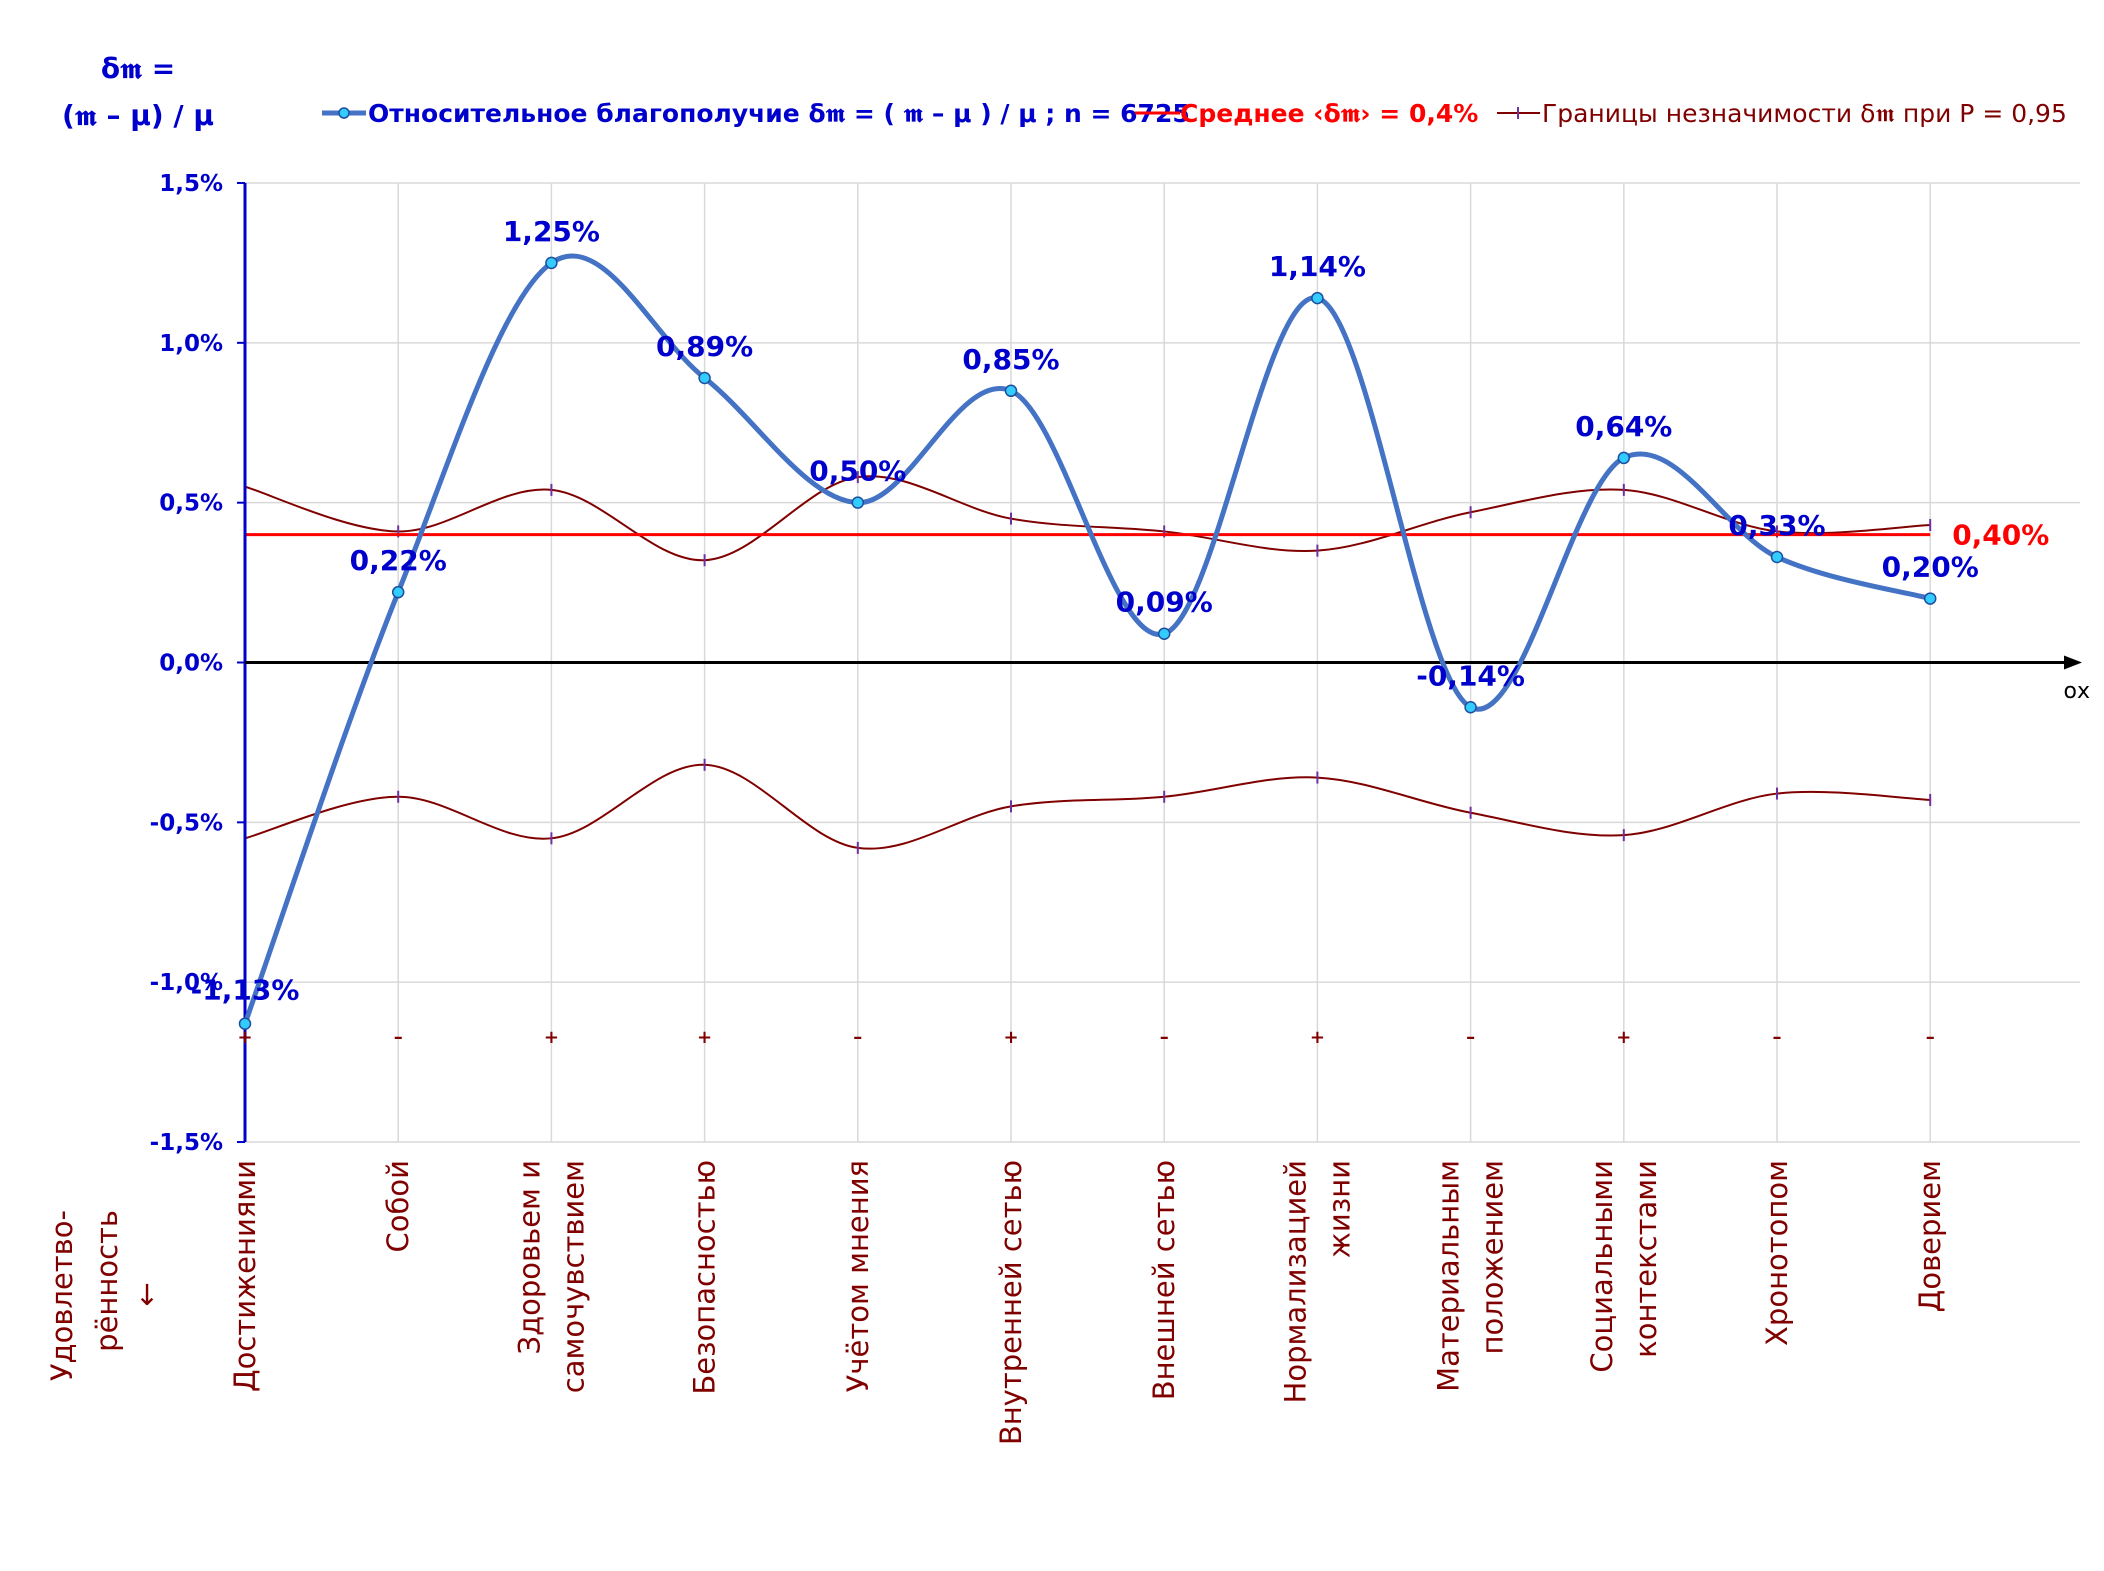 The image size is (2104, 1571). I want to click on y-tick-label: 1,5%, so click(191, 184).